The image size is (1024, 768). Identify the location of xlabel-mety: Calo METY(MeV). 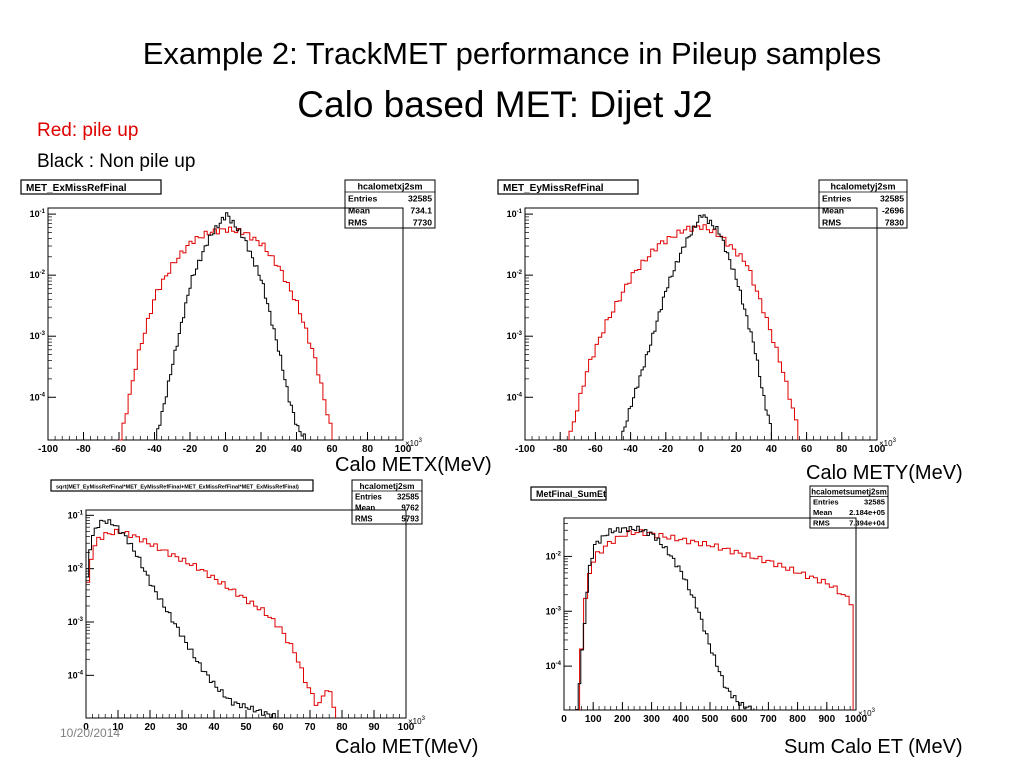
(884, 473).